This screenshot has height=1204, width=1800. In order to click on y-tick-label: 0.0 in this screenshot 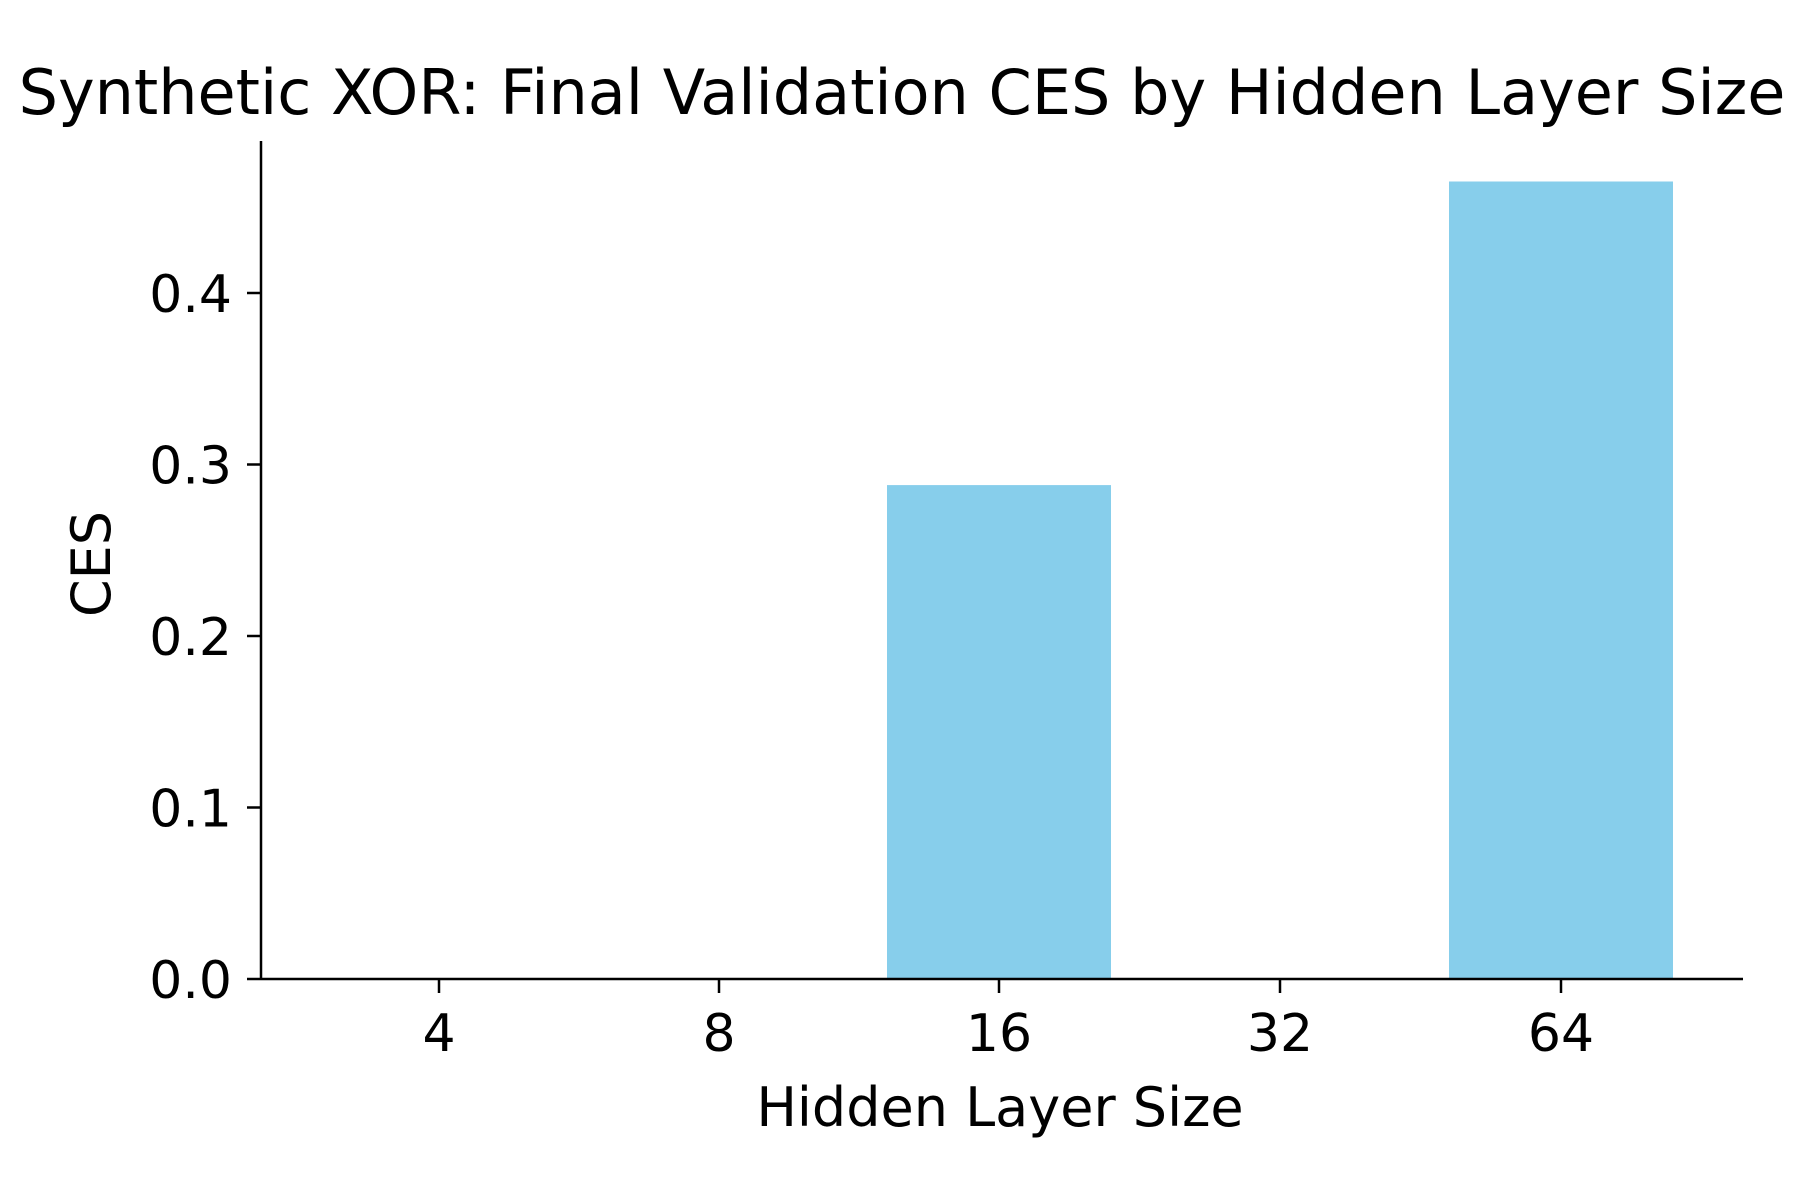, I will do `click(190, 981)`.